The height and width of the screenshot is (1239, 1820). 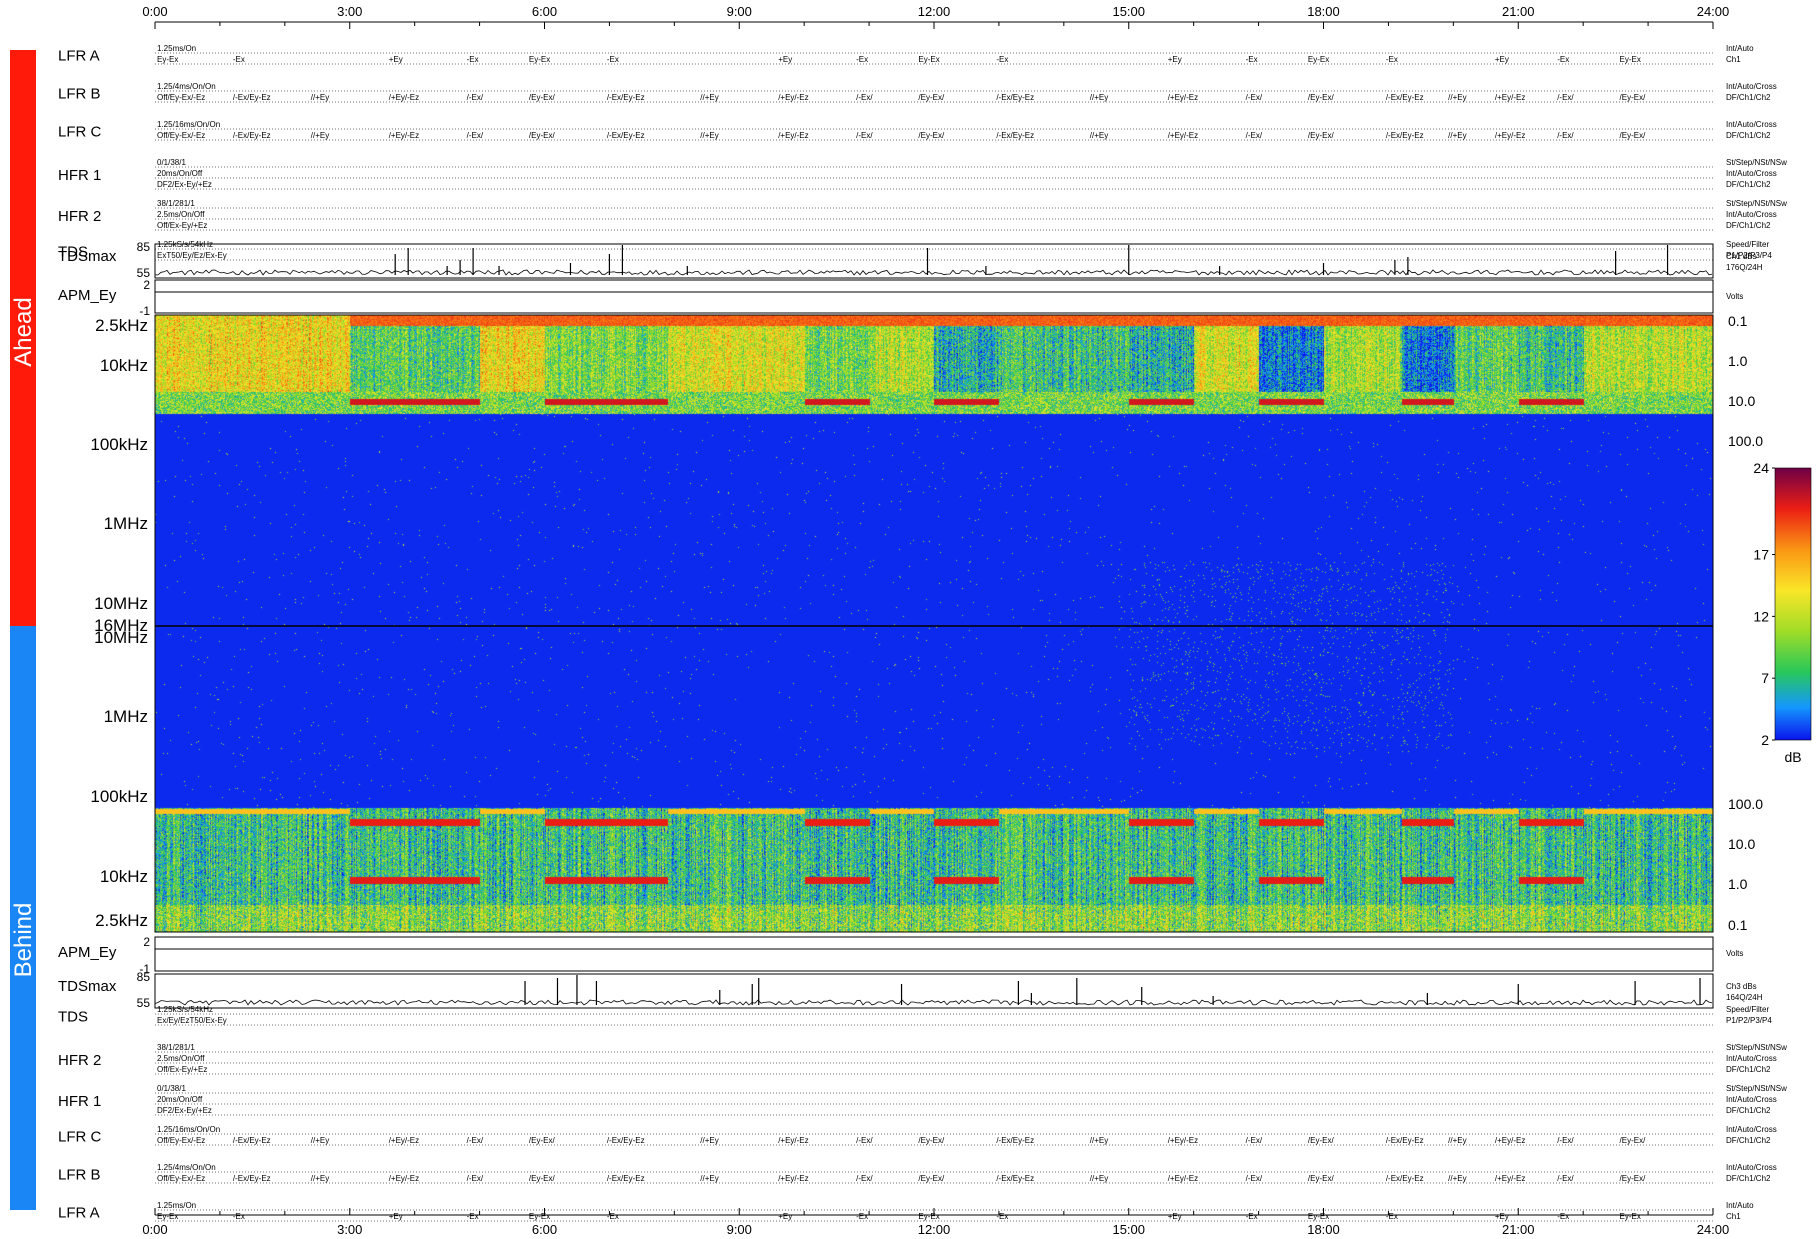 I want to click on colorbar-tick-label: 24, so click(x=1761, y=468).